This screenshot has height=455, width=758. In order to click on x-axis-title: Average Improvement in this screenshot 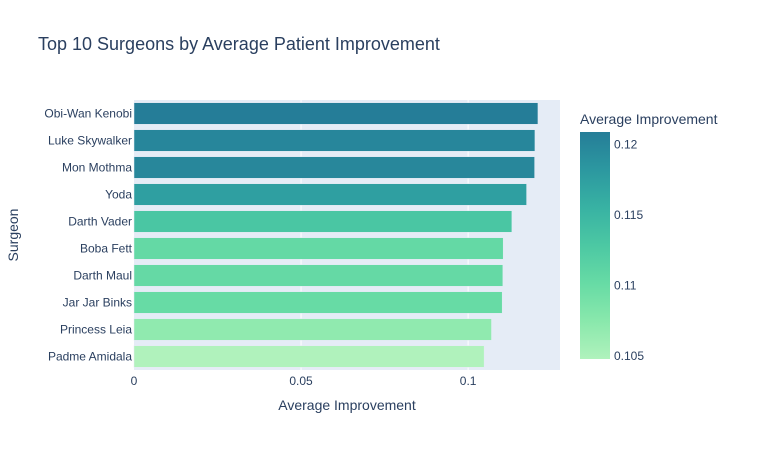, I will do `click(347, 405)`.